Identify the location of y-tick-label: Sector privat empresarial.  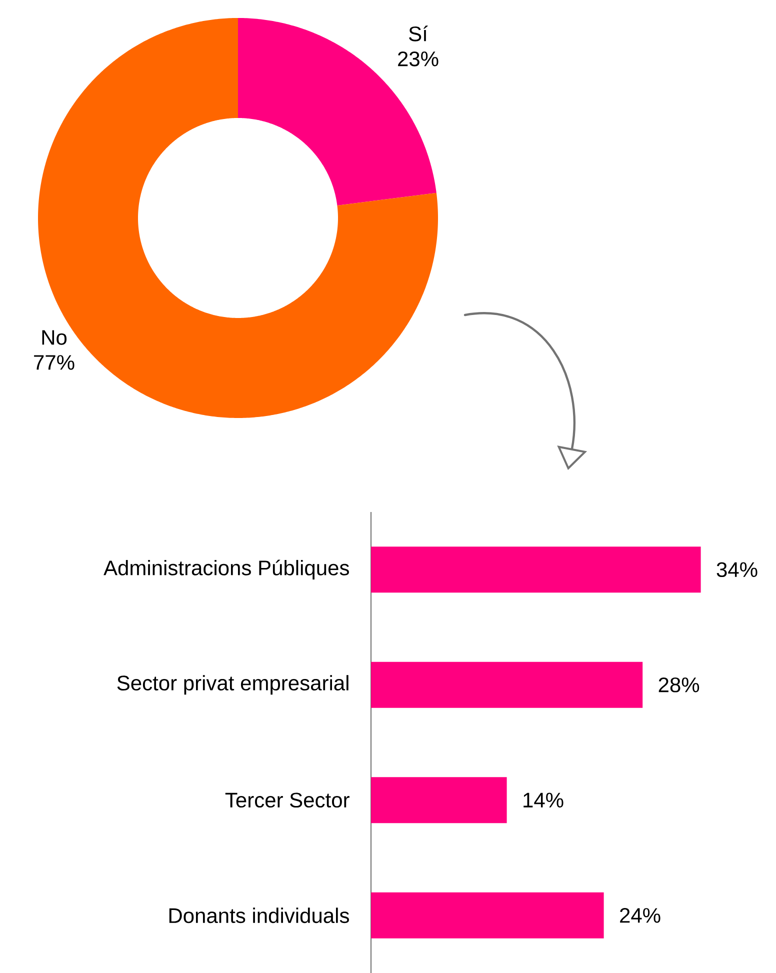
(232, 685).